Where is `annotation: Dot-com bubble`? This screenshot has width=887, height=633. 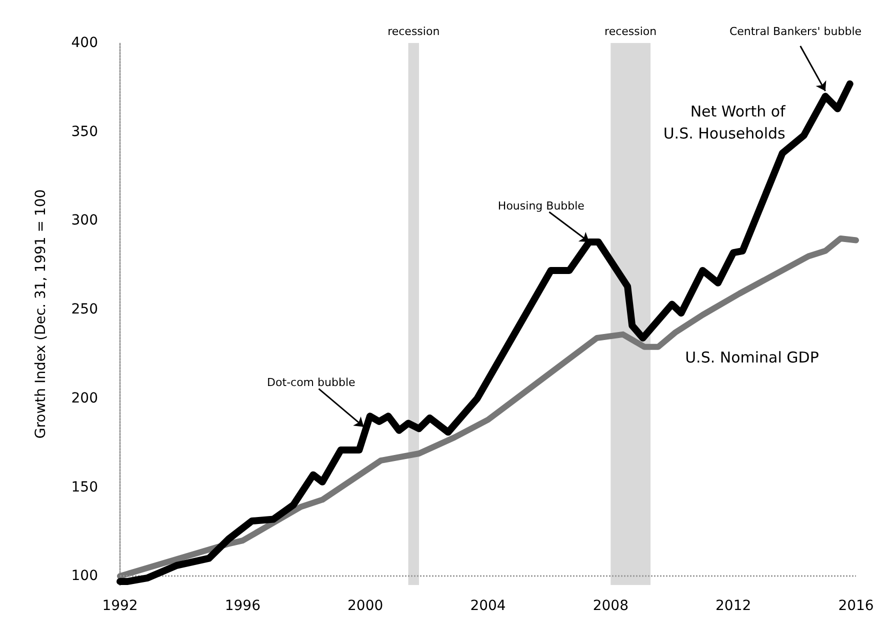 annotation: Dot-com bubble is located at coordinates (311, 382).